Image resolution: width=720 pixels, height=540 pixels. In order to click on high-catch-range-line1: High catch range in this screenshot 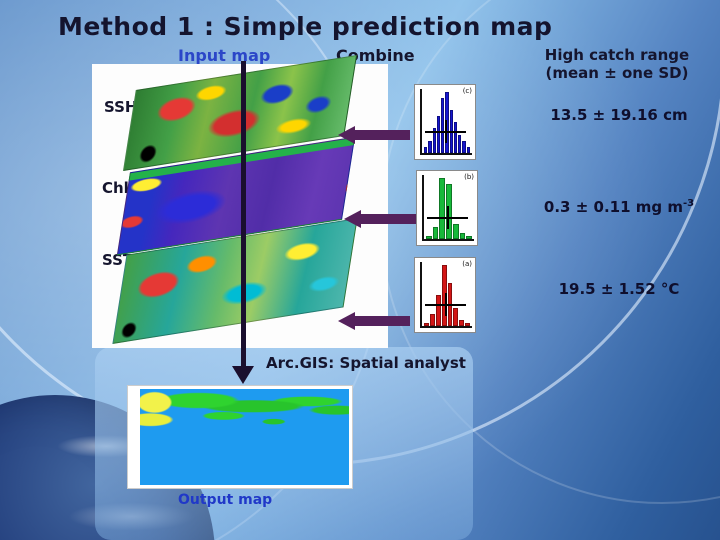, I will do `click(617, 55)`.